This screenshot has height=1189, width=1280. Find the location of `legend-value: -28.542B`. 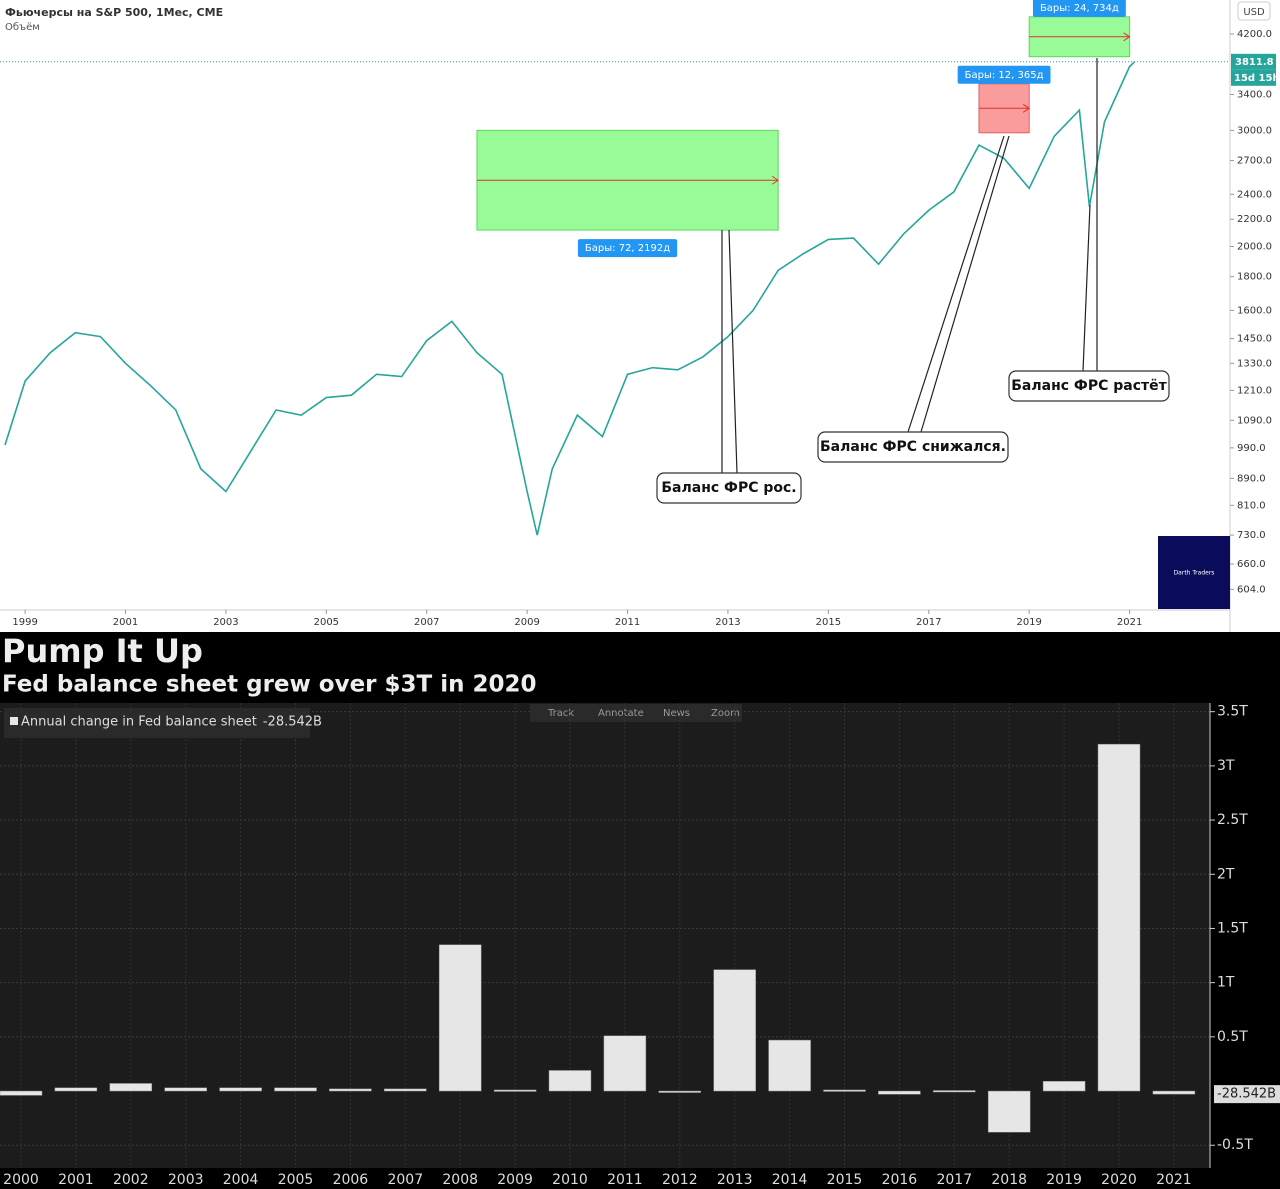

legend-value: -28.542B is located at coordinates (292, 722).